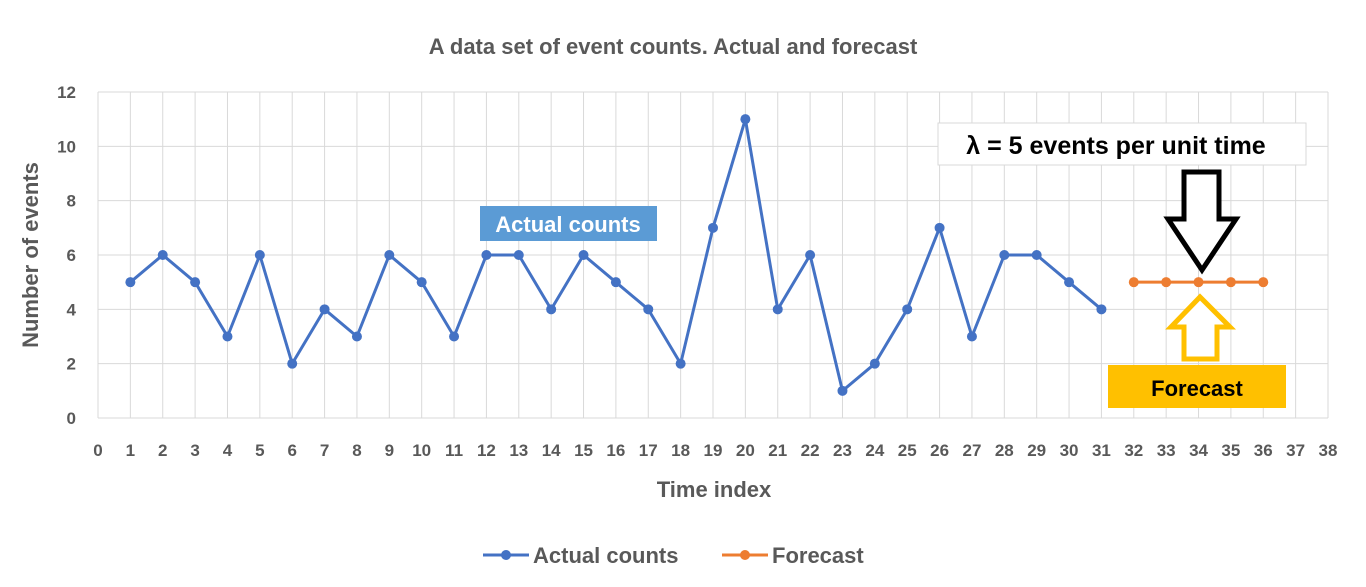 This screenshot has width=1366, height=587. I want to click on x-tick-label: 36, so click(1263, 450).